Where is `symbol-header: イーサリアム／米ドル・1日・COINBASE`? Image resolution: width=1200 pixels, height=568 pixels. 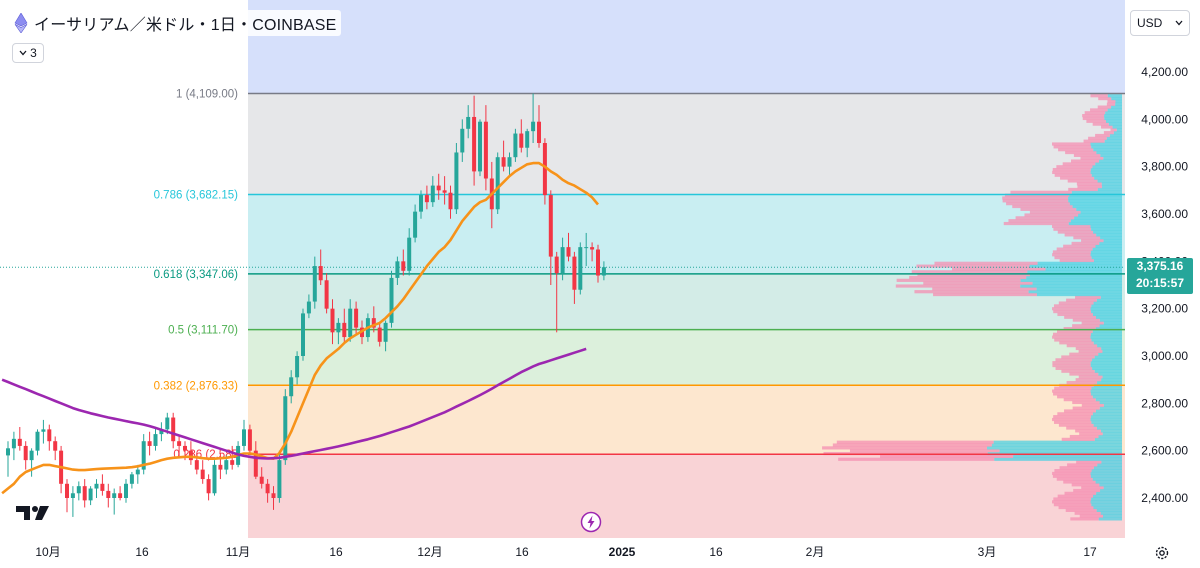
symbol-header: イーサリアム／米ドル・1日・COINBASE is located at coordinates (175, 23).